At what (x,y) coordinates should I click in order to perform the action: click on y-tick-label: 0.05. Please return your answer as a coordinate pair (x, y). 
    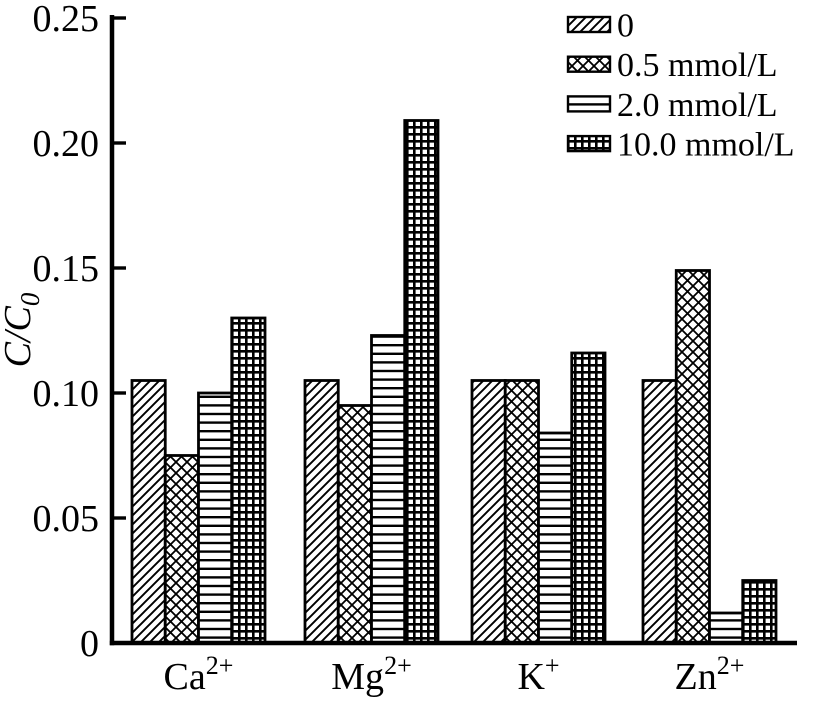
    Looking at the image, I should click on (66, 519).